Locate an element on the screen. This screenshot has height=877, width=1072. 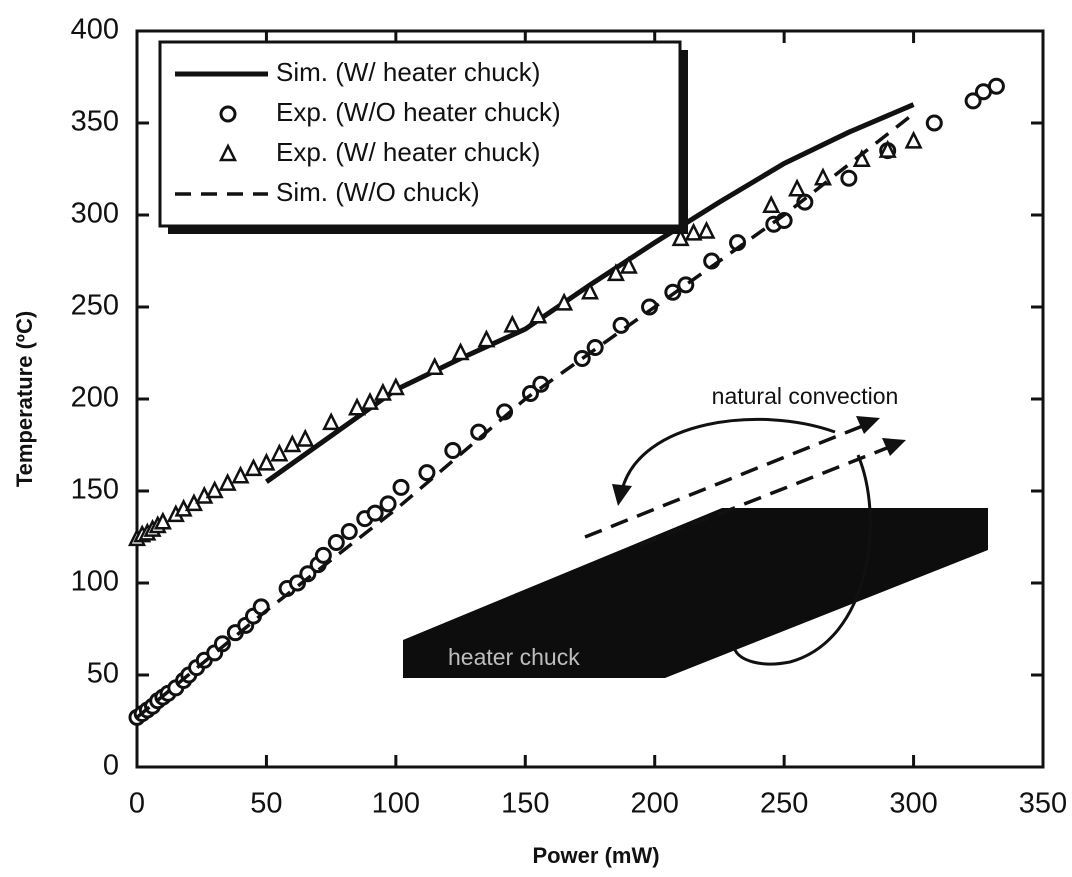
y-tick-label: 100 is located at coordinates (95, 582).